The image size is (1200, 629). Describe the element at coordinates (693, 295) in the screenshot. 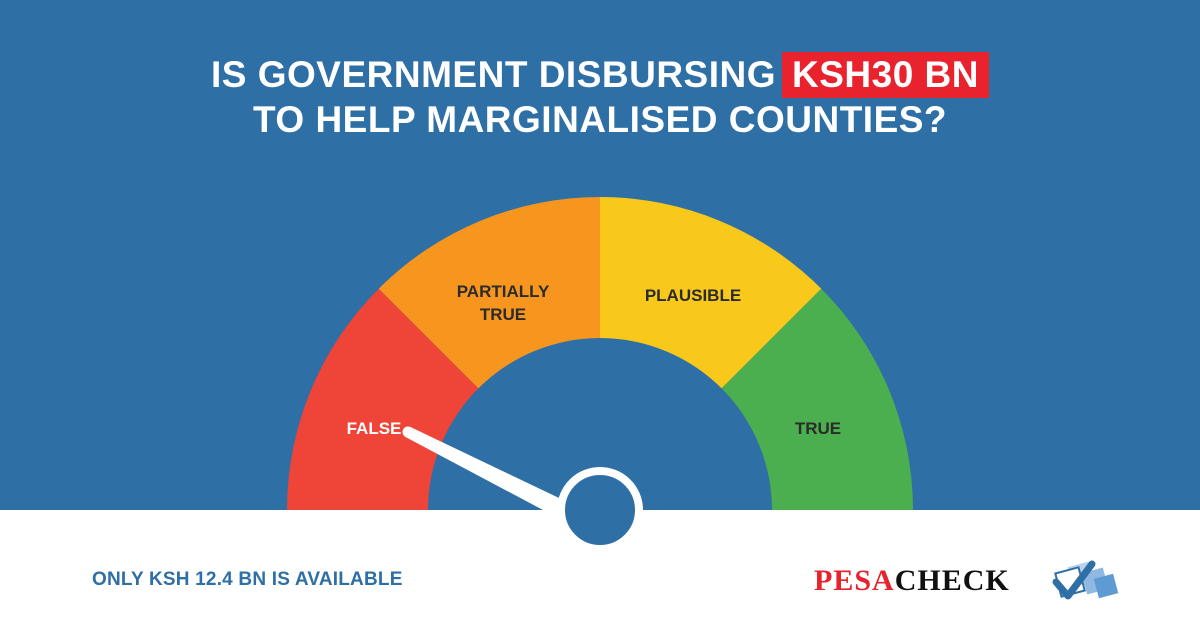

I see `gauge-label-plausible: PLAUSIBLE` at that location.